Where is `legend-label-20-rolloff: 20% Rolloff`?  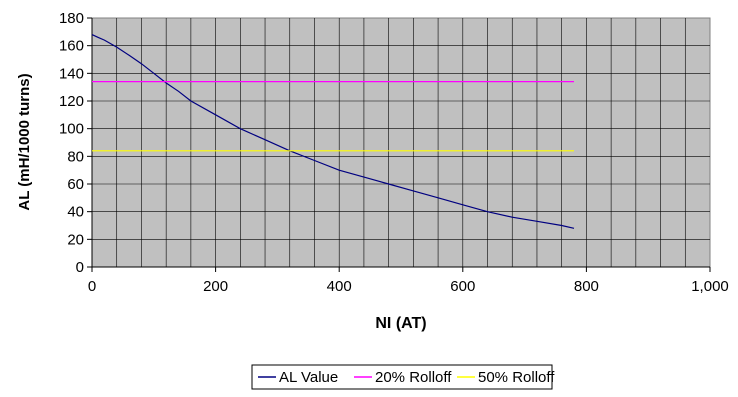 legend-label-20-rolloff: 20% Rolloff is located at coordinates (413, 377).